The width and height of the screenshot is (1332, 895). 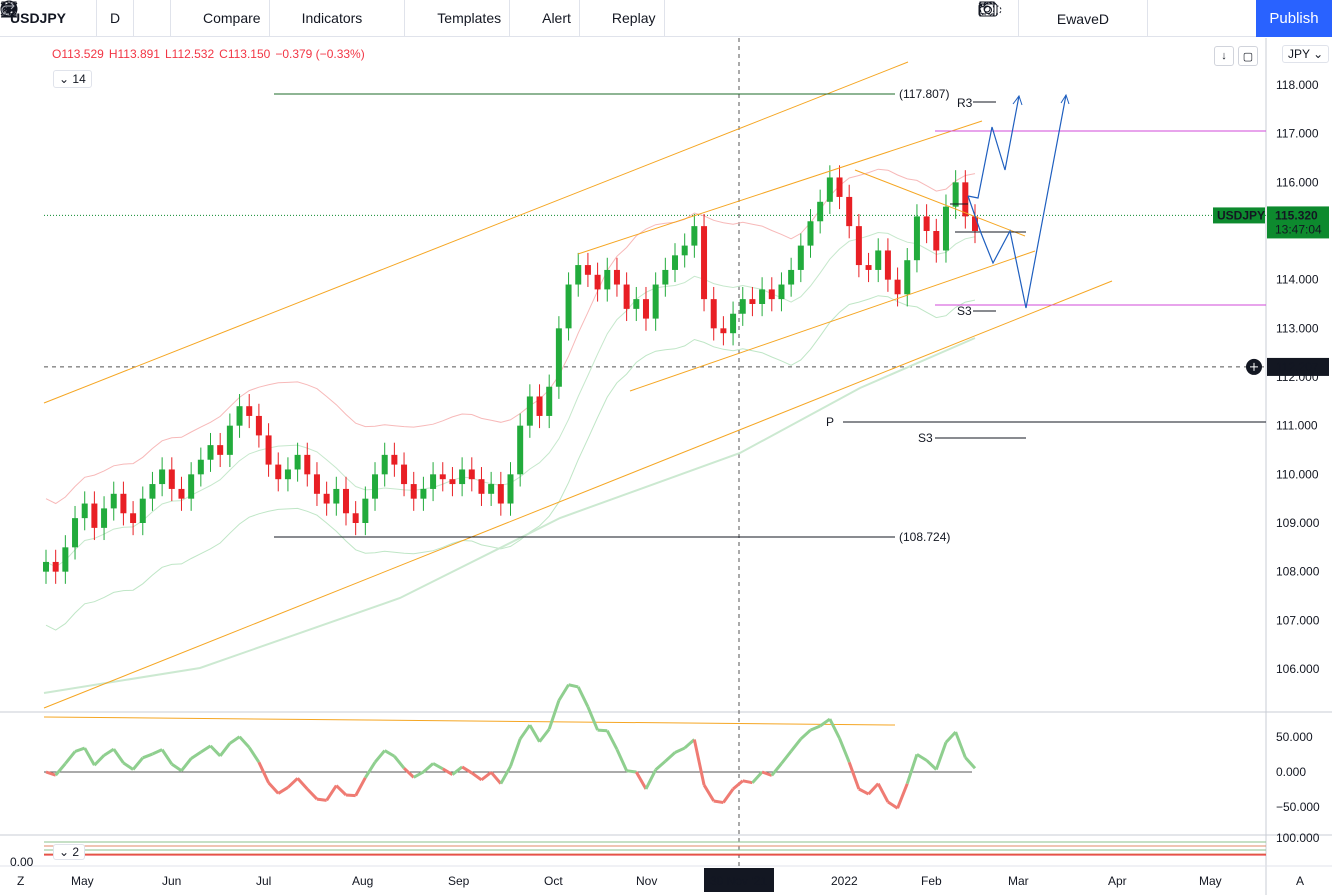 What do you see at coordinates (925, 438) in the screenshot?
I see `s3-lower-label: S3` at bounding box center [925, 438].